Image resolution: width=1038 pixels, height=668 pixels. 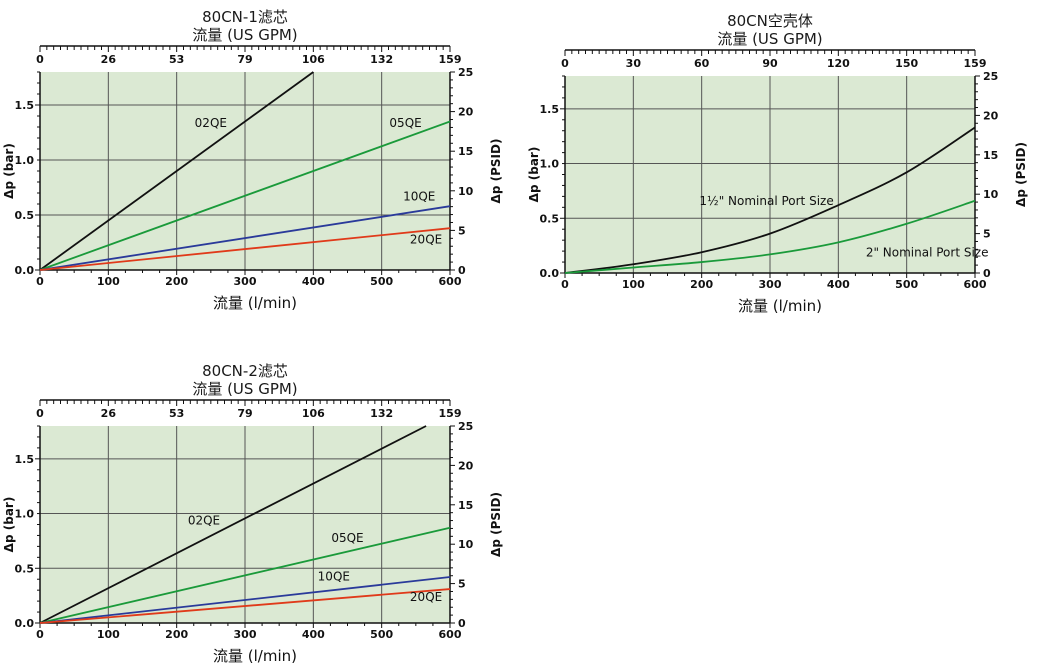 What do you see at coordinates (906, 63) in the screenshot?
I see `top-tick-label: 150` at bounding box center [906, 63].